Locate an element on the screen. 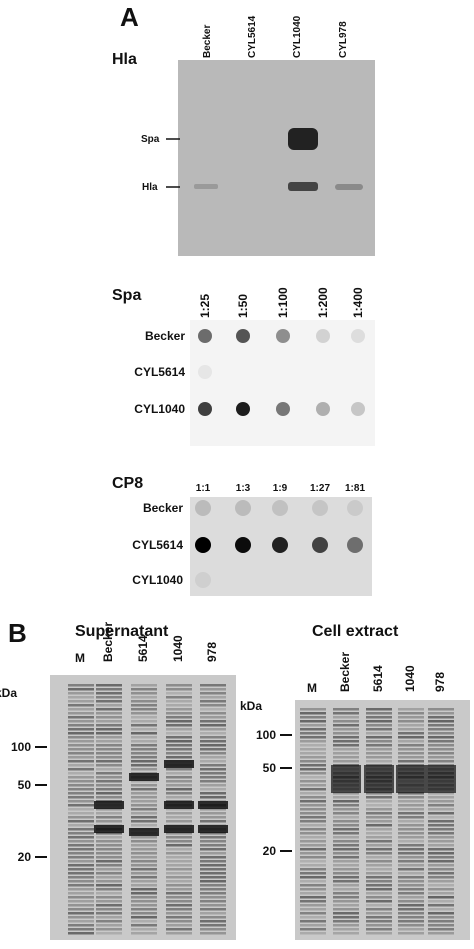  marker-label: 20 is located at coordinates (25, 857).